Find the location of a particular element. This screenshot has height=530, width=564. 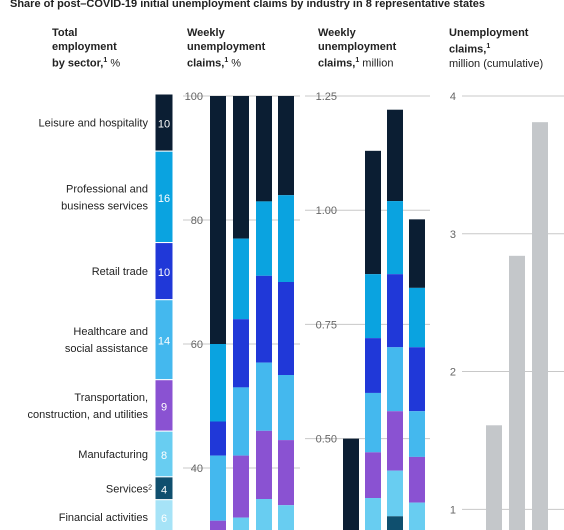

column-header-weekly-million: Weekly unemployment claims,1 million is located at coordinates (357, 48).